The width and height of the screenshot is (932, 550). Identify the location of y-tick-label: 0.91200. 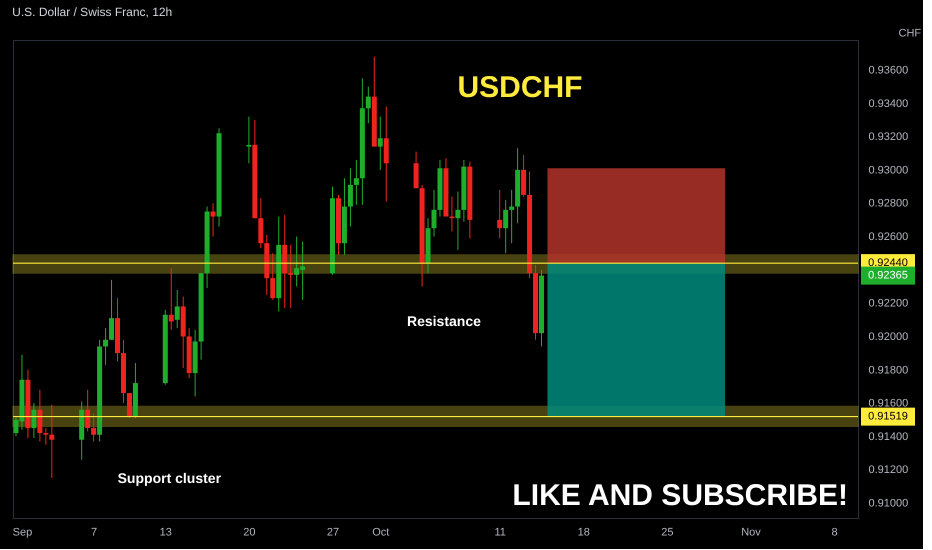
(888, 470).